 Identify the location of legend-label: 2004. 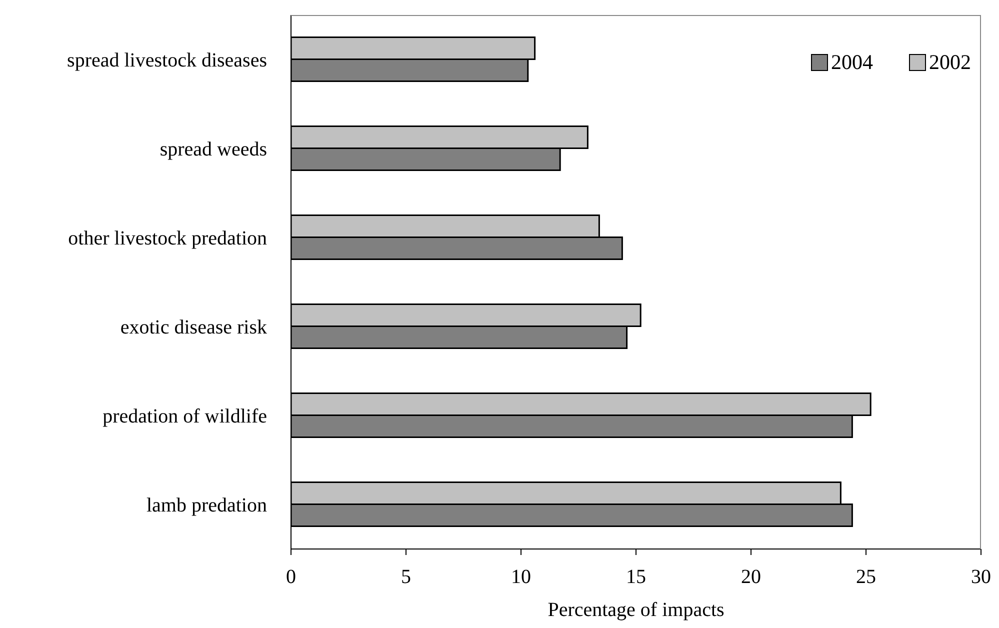
(852, 62).